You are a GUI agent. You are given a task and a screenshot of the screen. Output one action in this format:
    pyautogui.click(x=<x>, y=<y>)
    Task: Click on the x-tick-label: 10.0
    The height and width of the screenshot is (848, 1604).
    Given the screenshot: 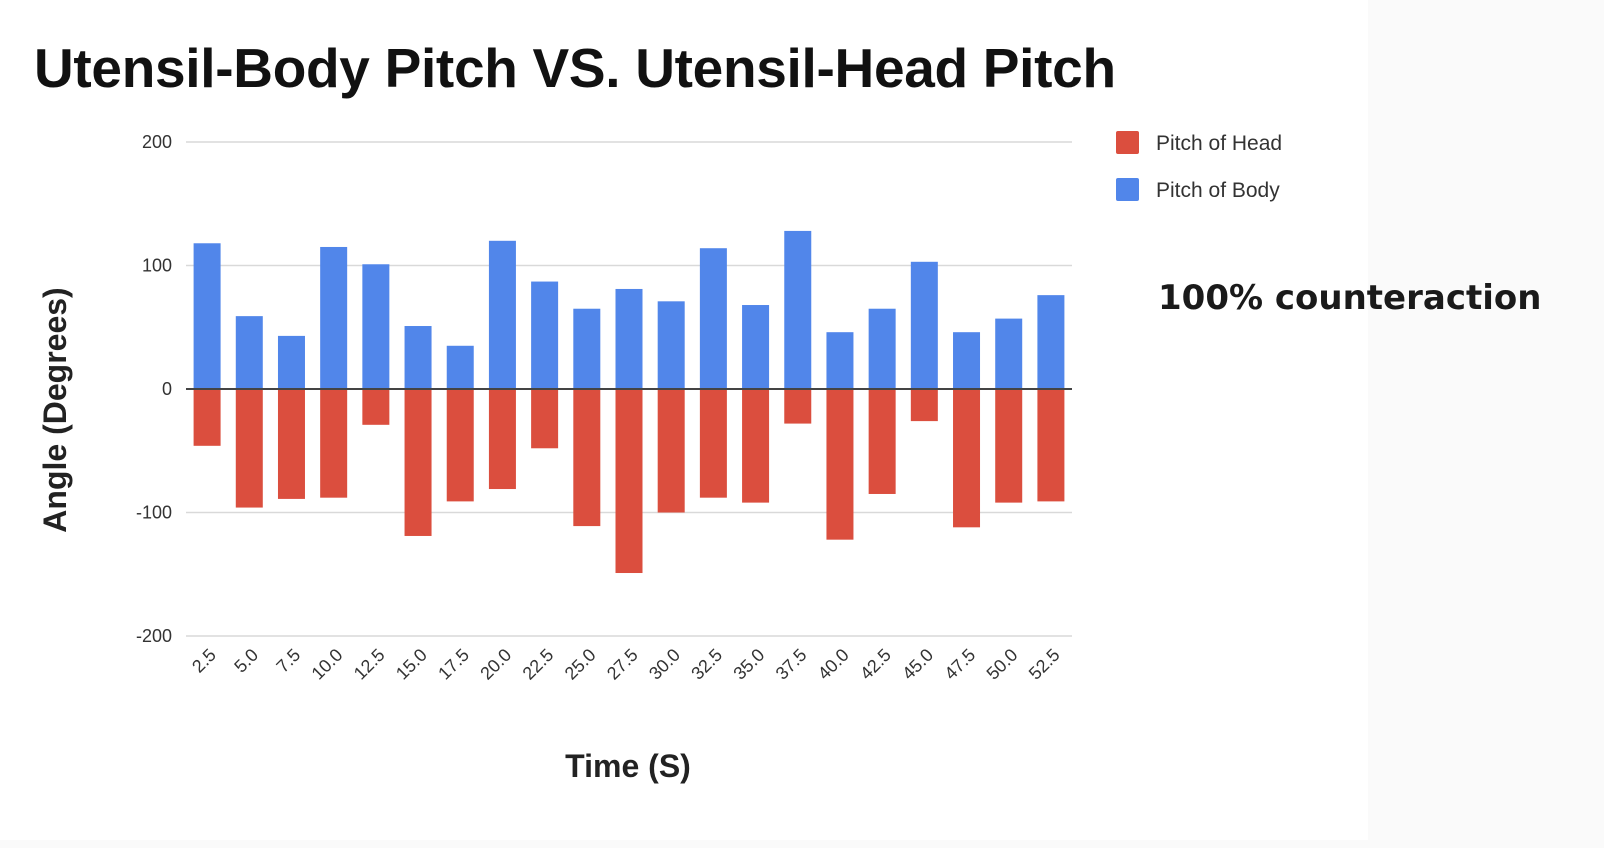 What is the action you would take?
    pyautogui.click(x=327, y=664)
    